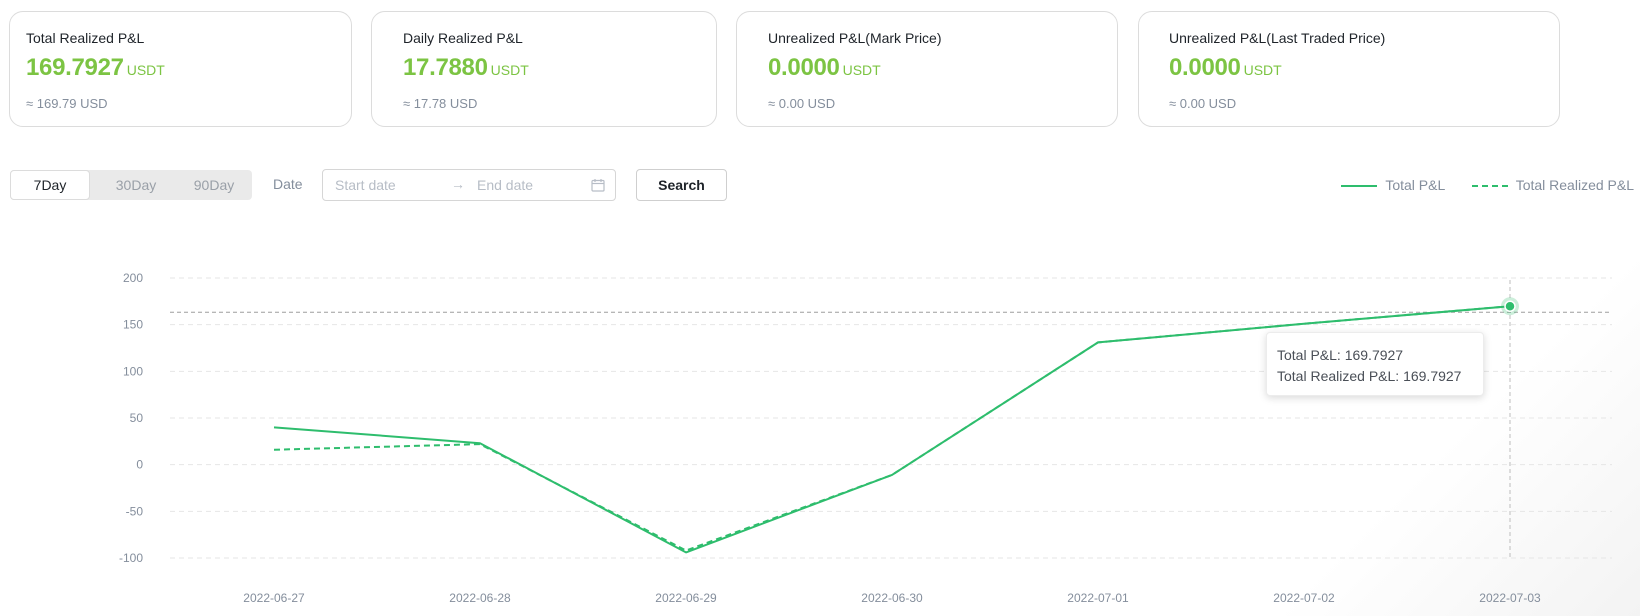 This screenshot has height=616, width=1640. I want to click on time-range-selector: 7Day 30Day 90Day, so click(131, 185).